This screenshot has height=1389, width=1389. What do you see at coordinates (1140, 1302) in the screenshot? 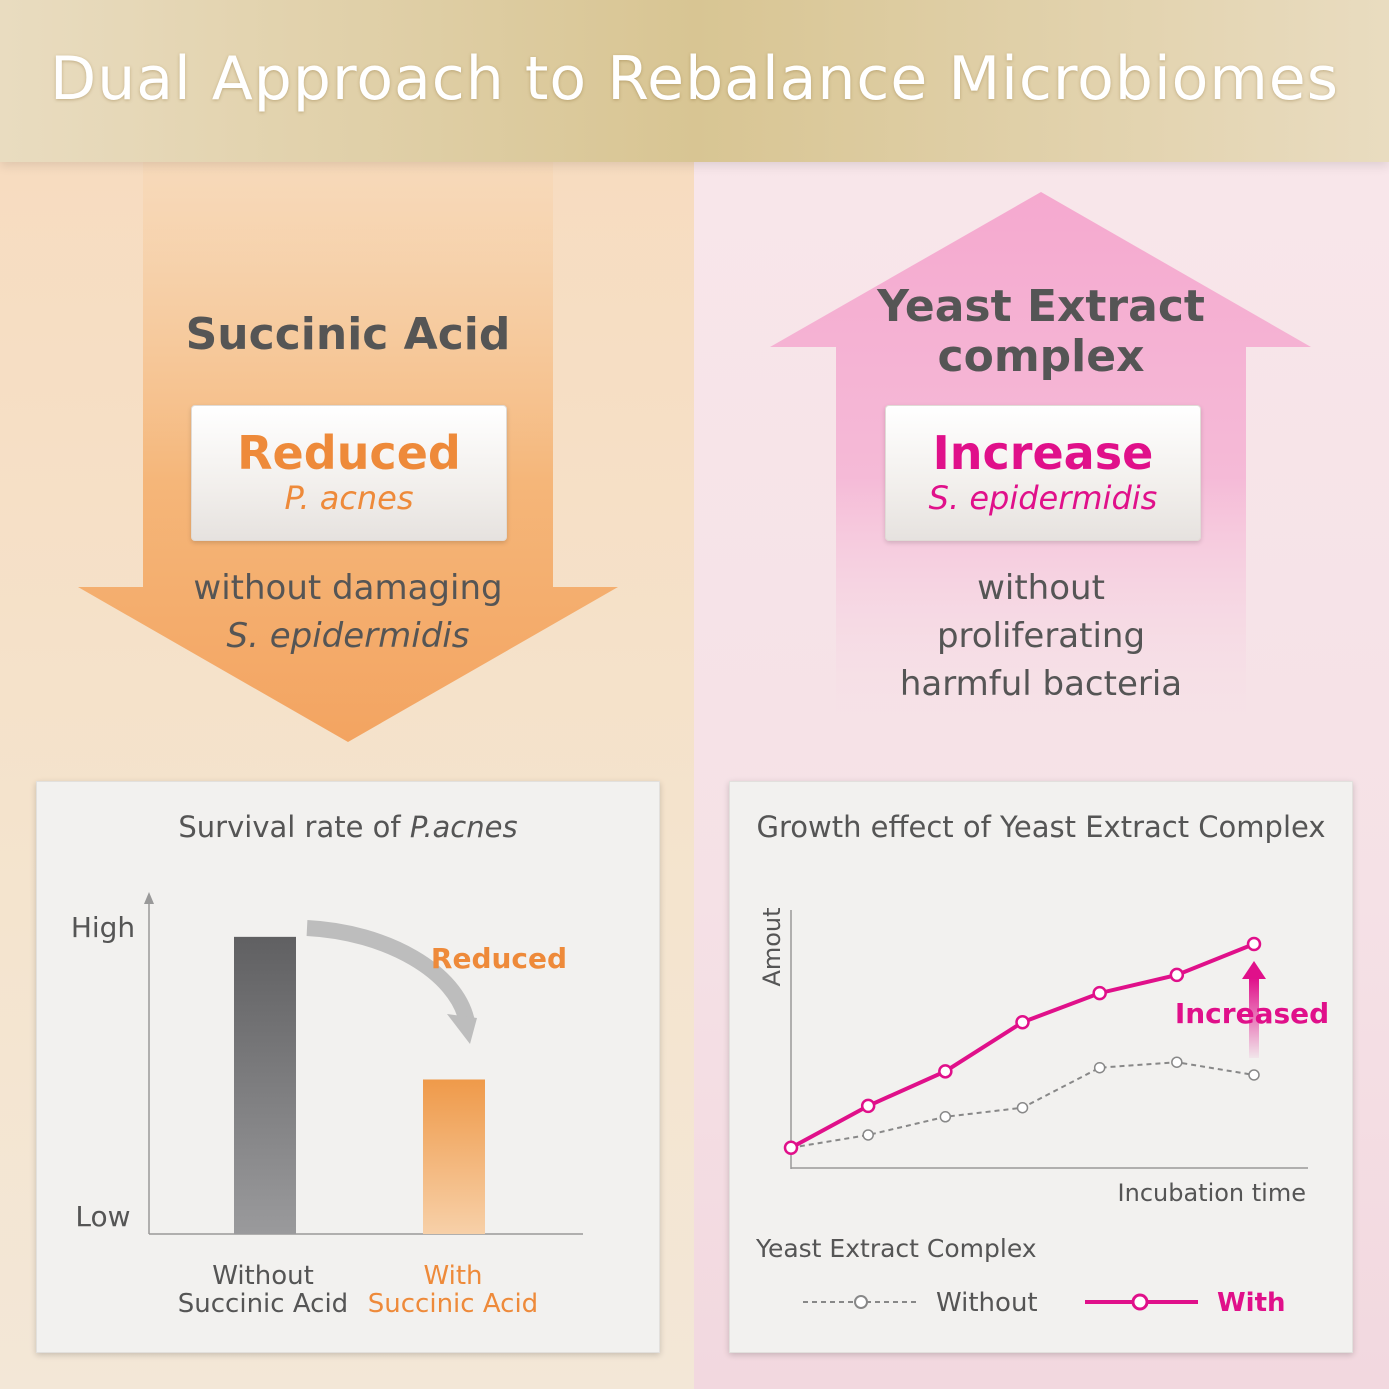
I see `legend-with-marker` at bounding box center [1140, 1302].